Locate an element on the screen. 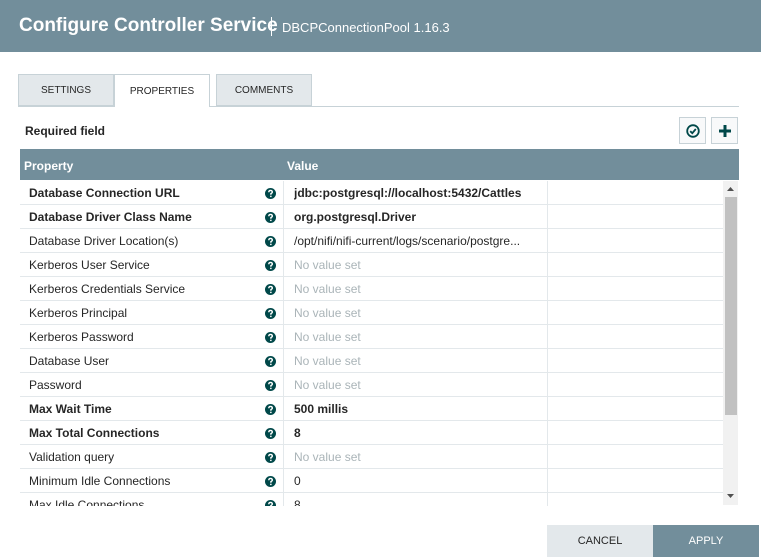 The height and width of the screenshot is (557, 761). subtitle: DBCPConnectionPool 1.16.3 is located at coordinates (366, 27).